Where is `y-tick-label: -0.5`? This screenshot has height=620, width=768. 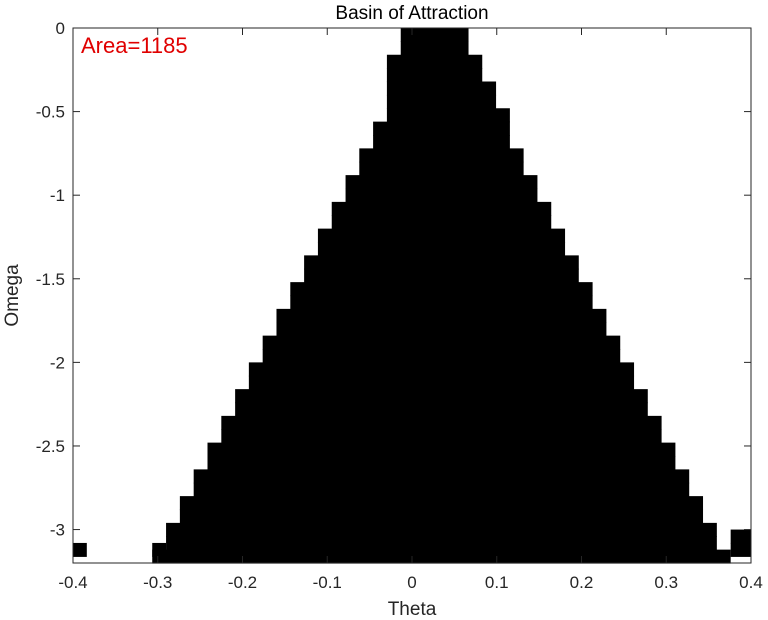 y-tick-label: -0.5 is located at coordinates (50, 112).